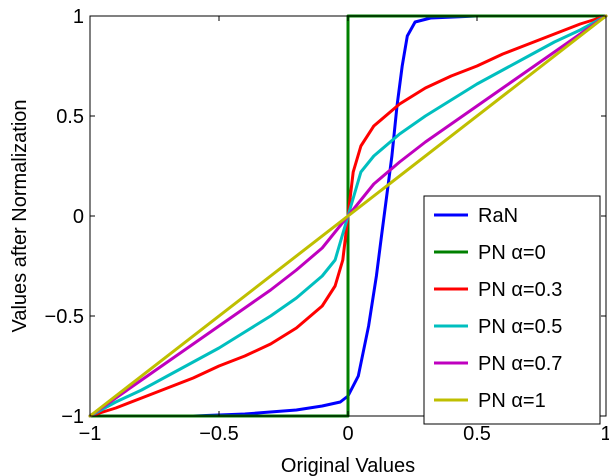 This screenshot has width=609, height=476. Describe the element at coordinates (347, 434) in the screenshot. I see `x-tick-label: 0` at that location.